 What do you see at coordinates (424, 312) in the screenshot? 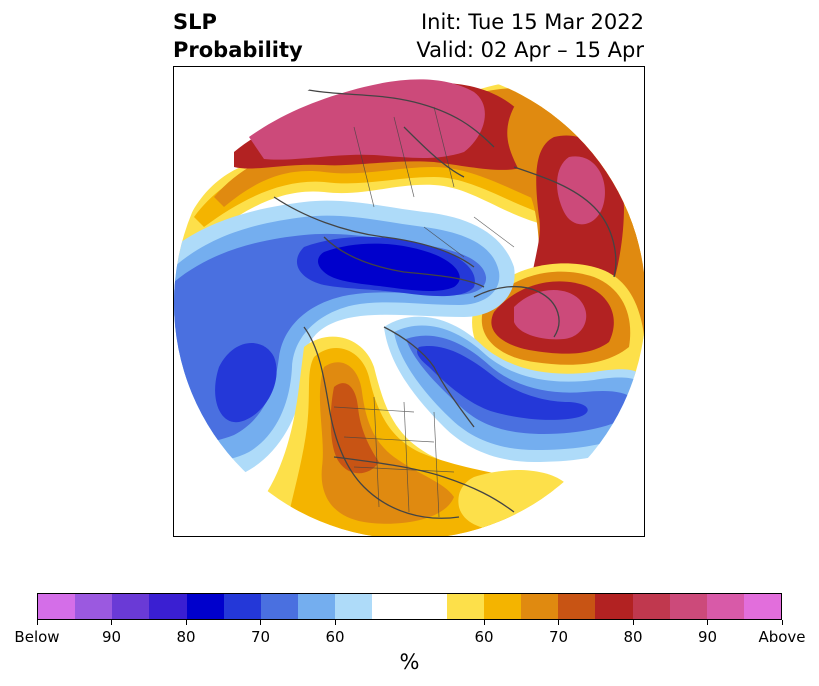
I see `borders` at bounding box center [424, 312].